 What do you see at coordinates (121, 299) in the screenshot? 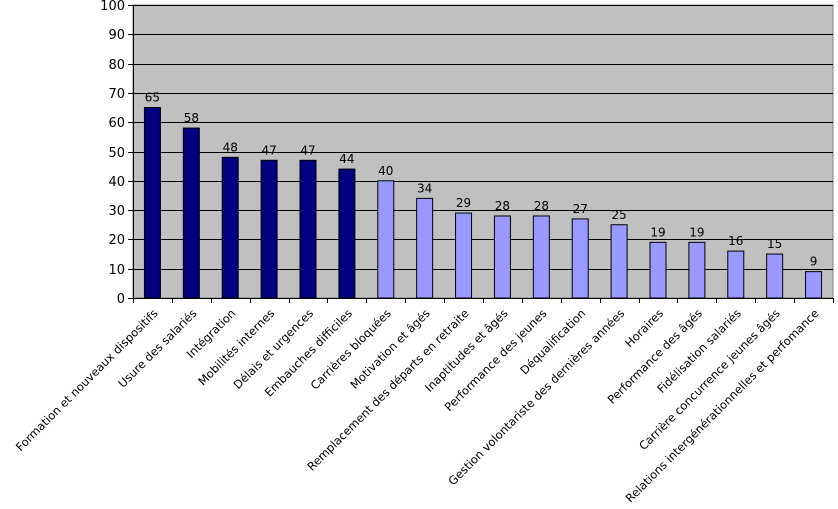
I see `y-tick-label: 0` at bounding box center [121, 299].